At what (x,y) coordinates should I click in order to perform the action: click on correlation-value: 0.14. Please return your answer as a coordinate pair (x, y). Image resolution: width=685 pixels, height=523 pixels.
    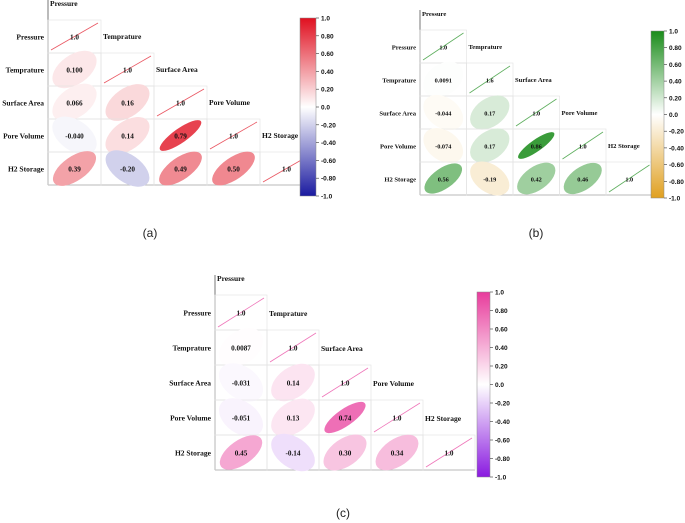
    Looking at the image, I should click on (127, 137).